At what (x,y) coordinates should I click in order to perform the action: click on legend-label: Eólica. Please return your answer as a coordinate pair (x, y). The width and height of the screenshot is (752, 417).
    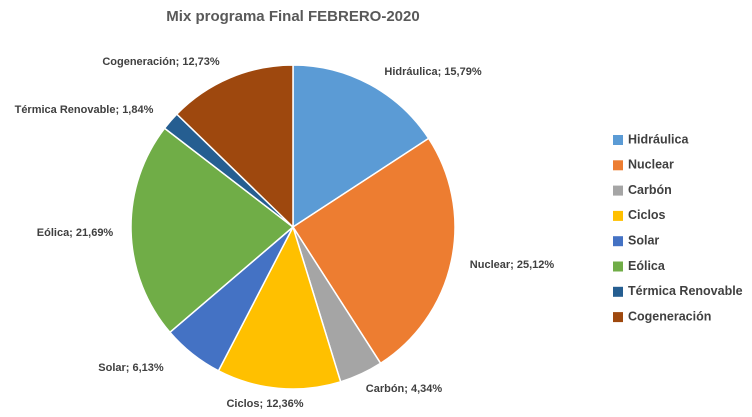
    Looking at the image, I should click on (647, 266).